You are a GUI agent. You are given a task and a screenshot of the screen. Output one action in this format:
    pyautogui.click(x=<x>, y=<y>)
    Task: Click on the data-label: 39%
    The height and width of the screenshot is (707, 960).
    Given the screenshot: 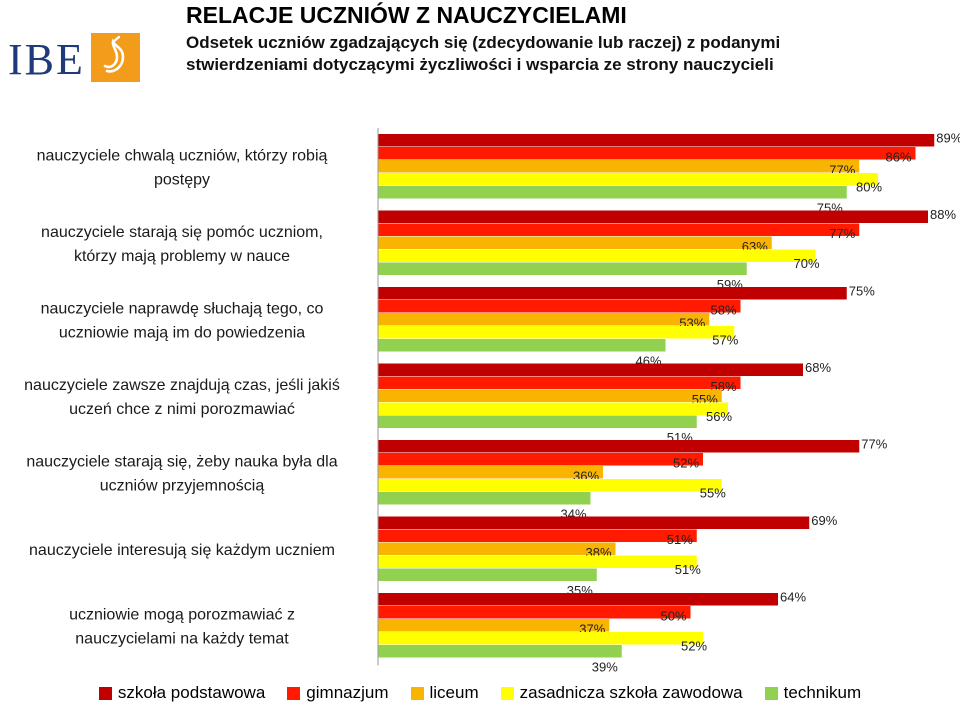 What is the action you would take?
    pyautogui.click(x=605, y=667)
    